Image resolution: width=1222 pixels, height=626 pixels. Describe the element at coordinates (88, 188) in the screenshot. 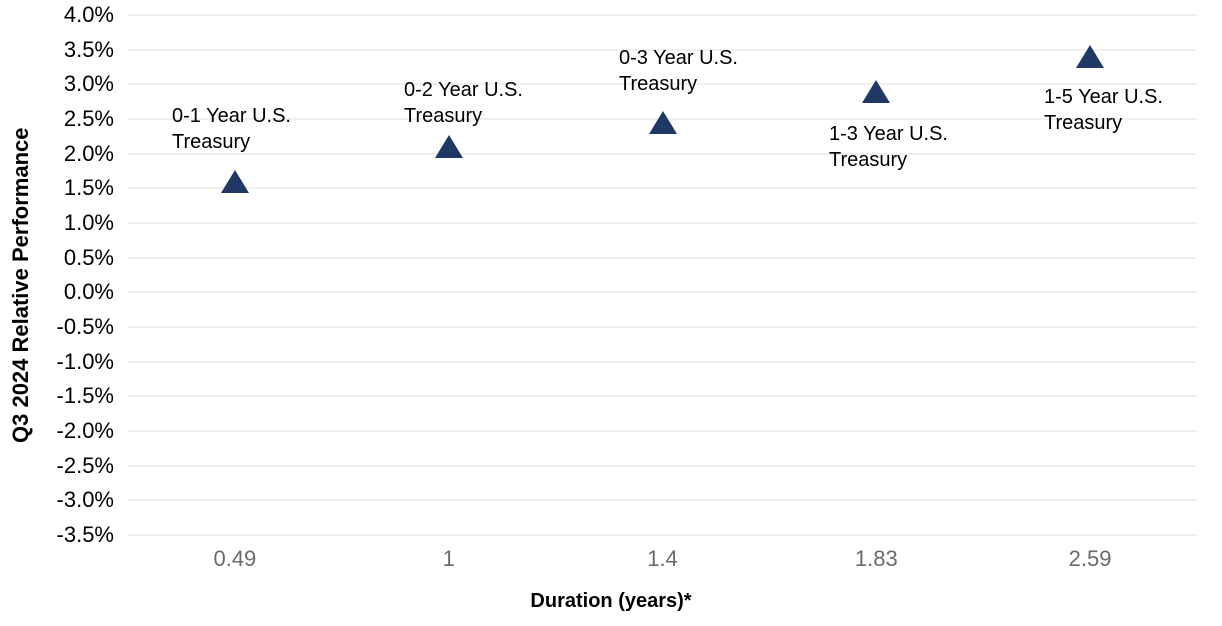

I see `y-tick-label: 1.5%` at that location.